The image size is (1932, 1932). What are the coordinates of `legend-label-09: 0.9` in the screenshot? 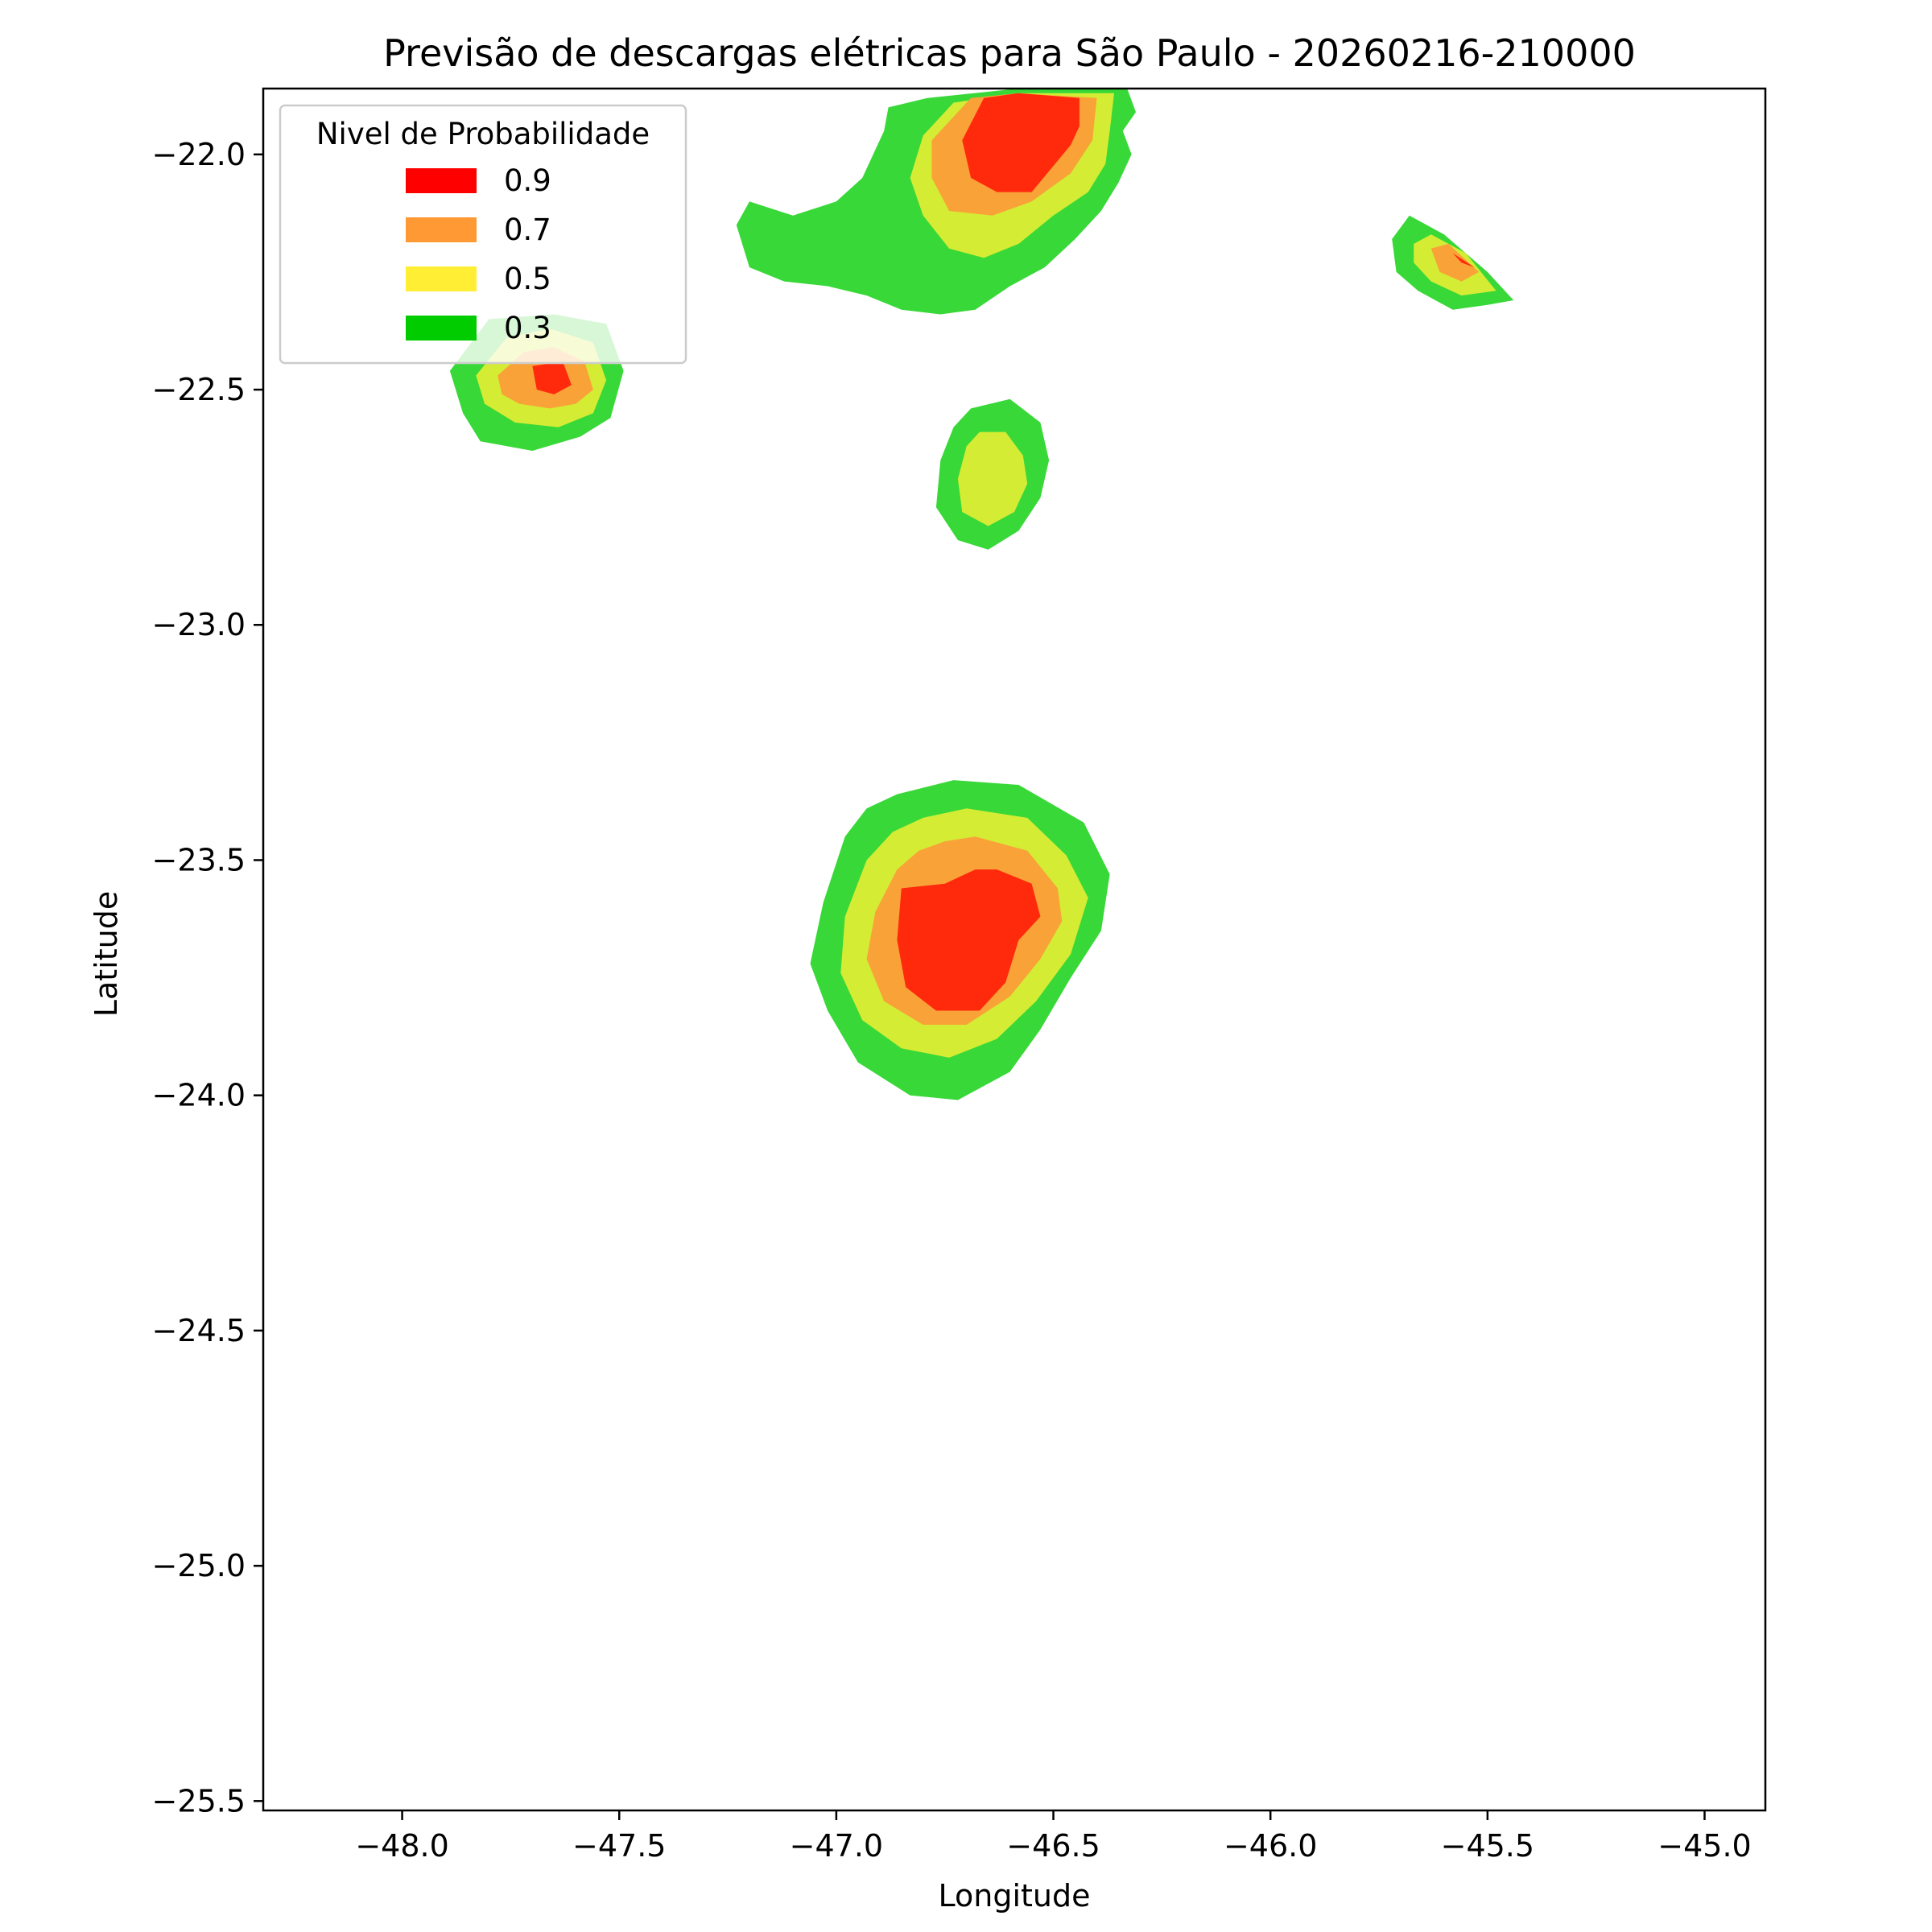 It's located at (527, 180).